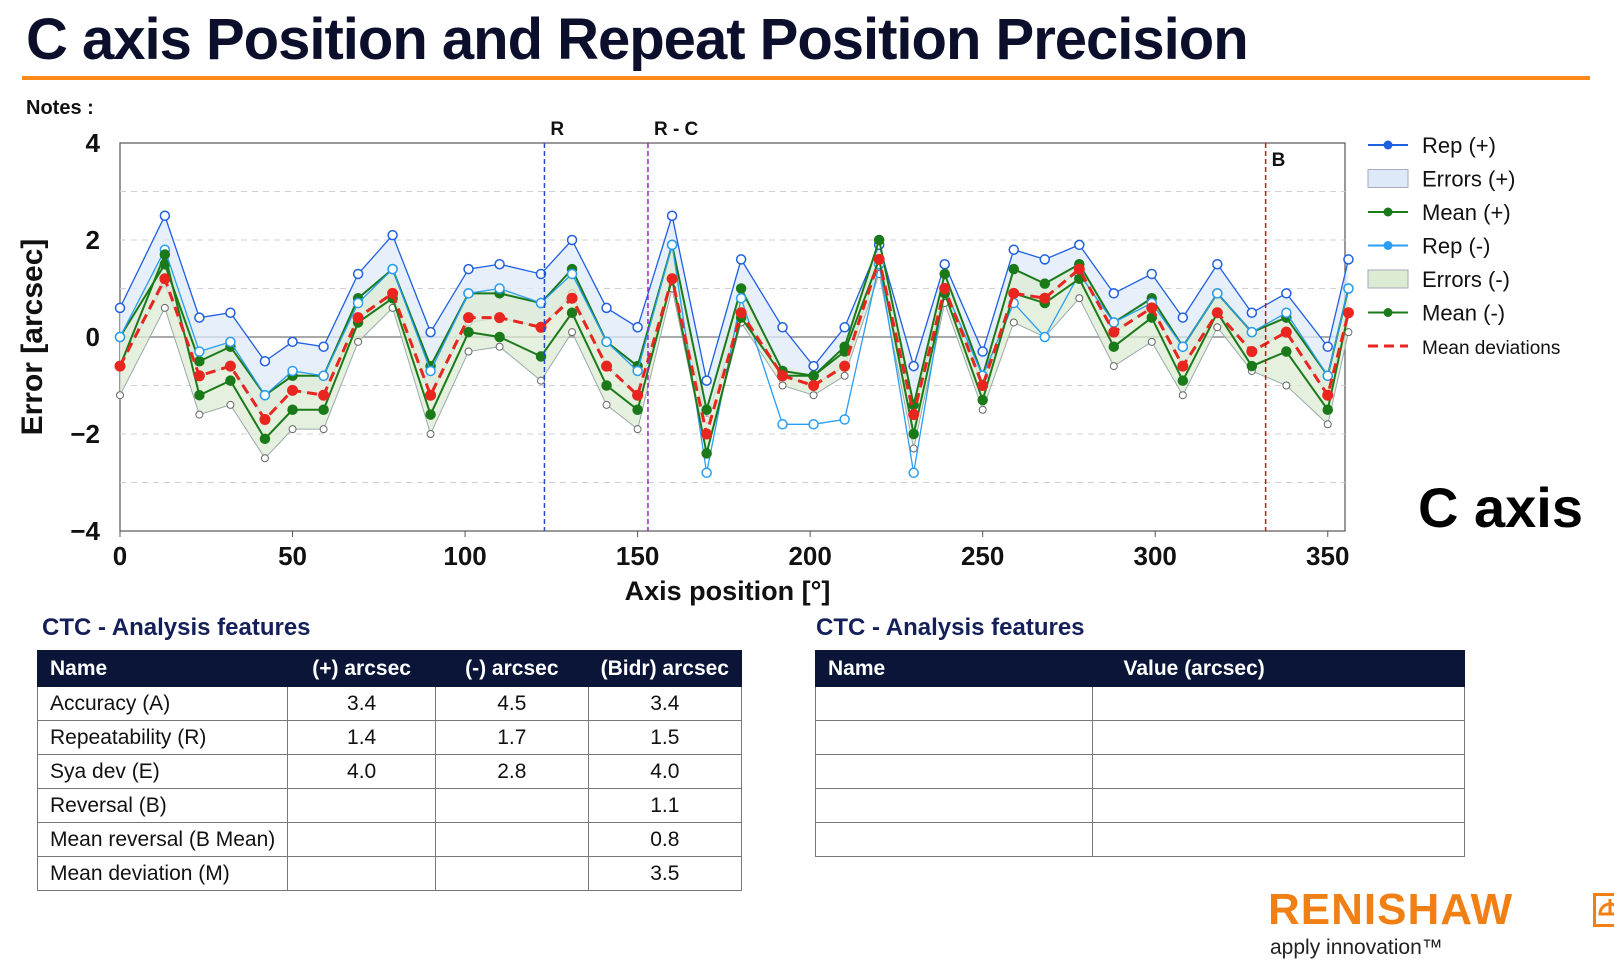 This screenshot has height=975, width=1614. What do you see at coordinates (85, 531) in the screenshot?
I see `y-tick-label: −4` at bounding box center [85, 531].